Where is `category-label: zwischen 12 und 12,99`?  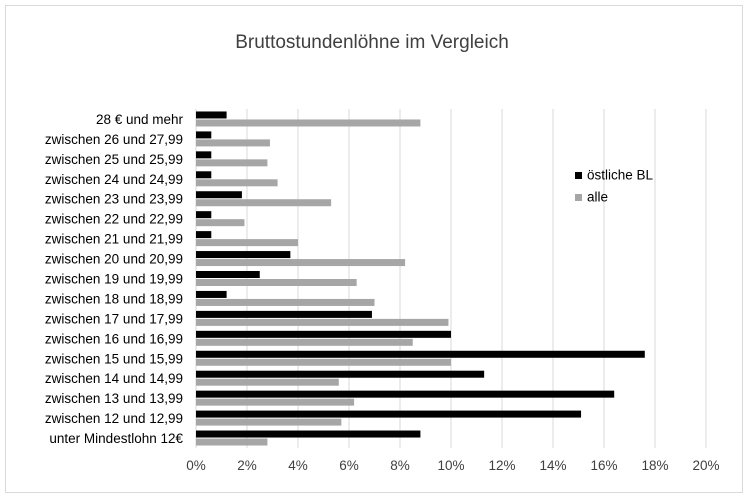 category-label: zwischen 12 und 12,99 is located at coordinates (114, 418).